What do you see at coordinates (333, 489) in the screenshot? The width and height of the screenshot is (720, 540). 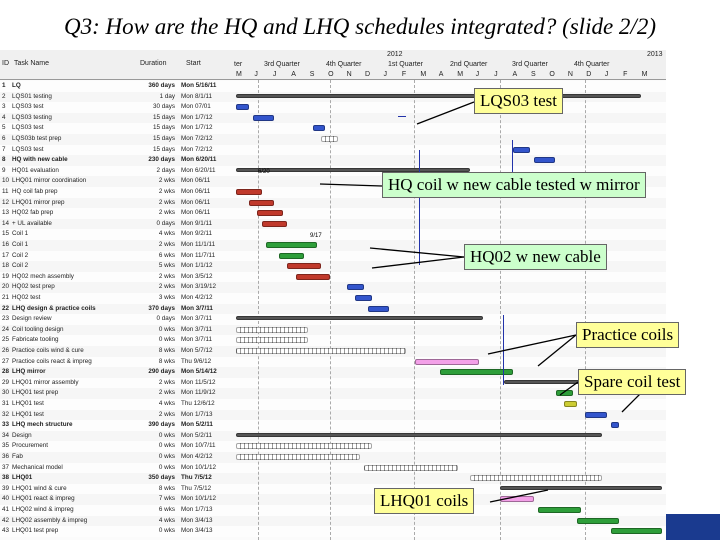 I see `table-row: 39 LHQ01 wind & cure 8 wks Thu 7/5/12` at bounding box center [333, 489].